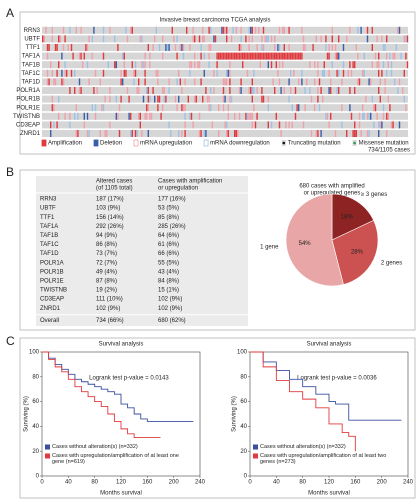 The height and width of the screenshot is (500, 419). What do you see at coordinates (49, 254) in the screenshot?
I see `table-cell: TAF1D` at bounding box center [49, 254].